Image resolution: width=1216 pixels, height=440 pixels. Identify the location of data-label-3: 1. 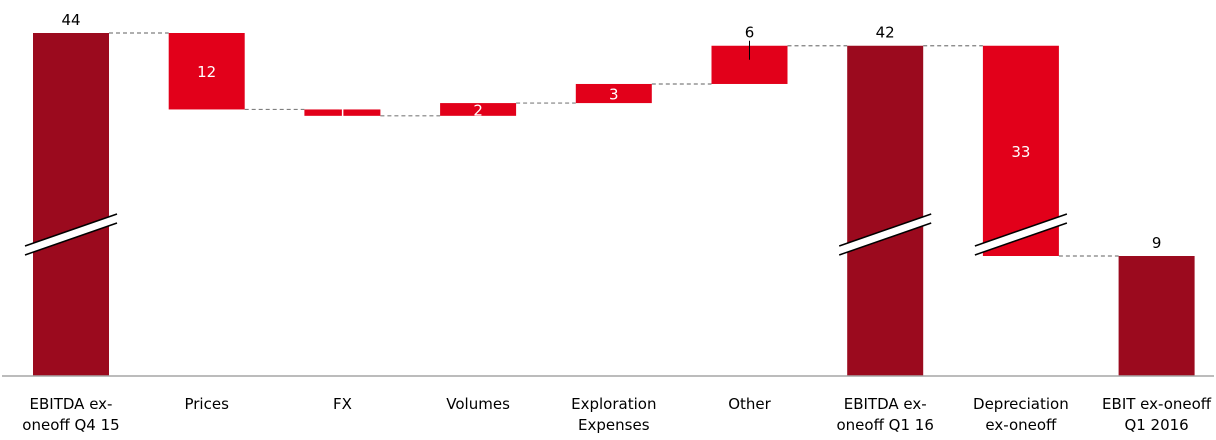
(343, 114).